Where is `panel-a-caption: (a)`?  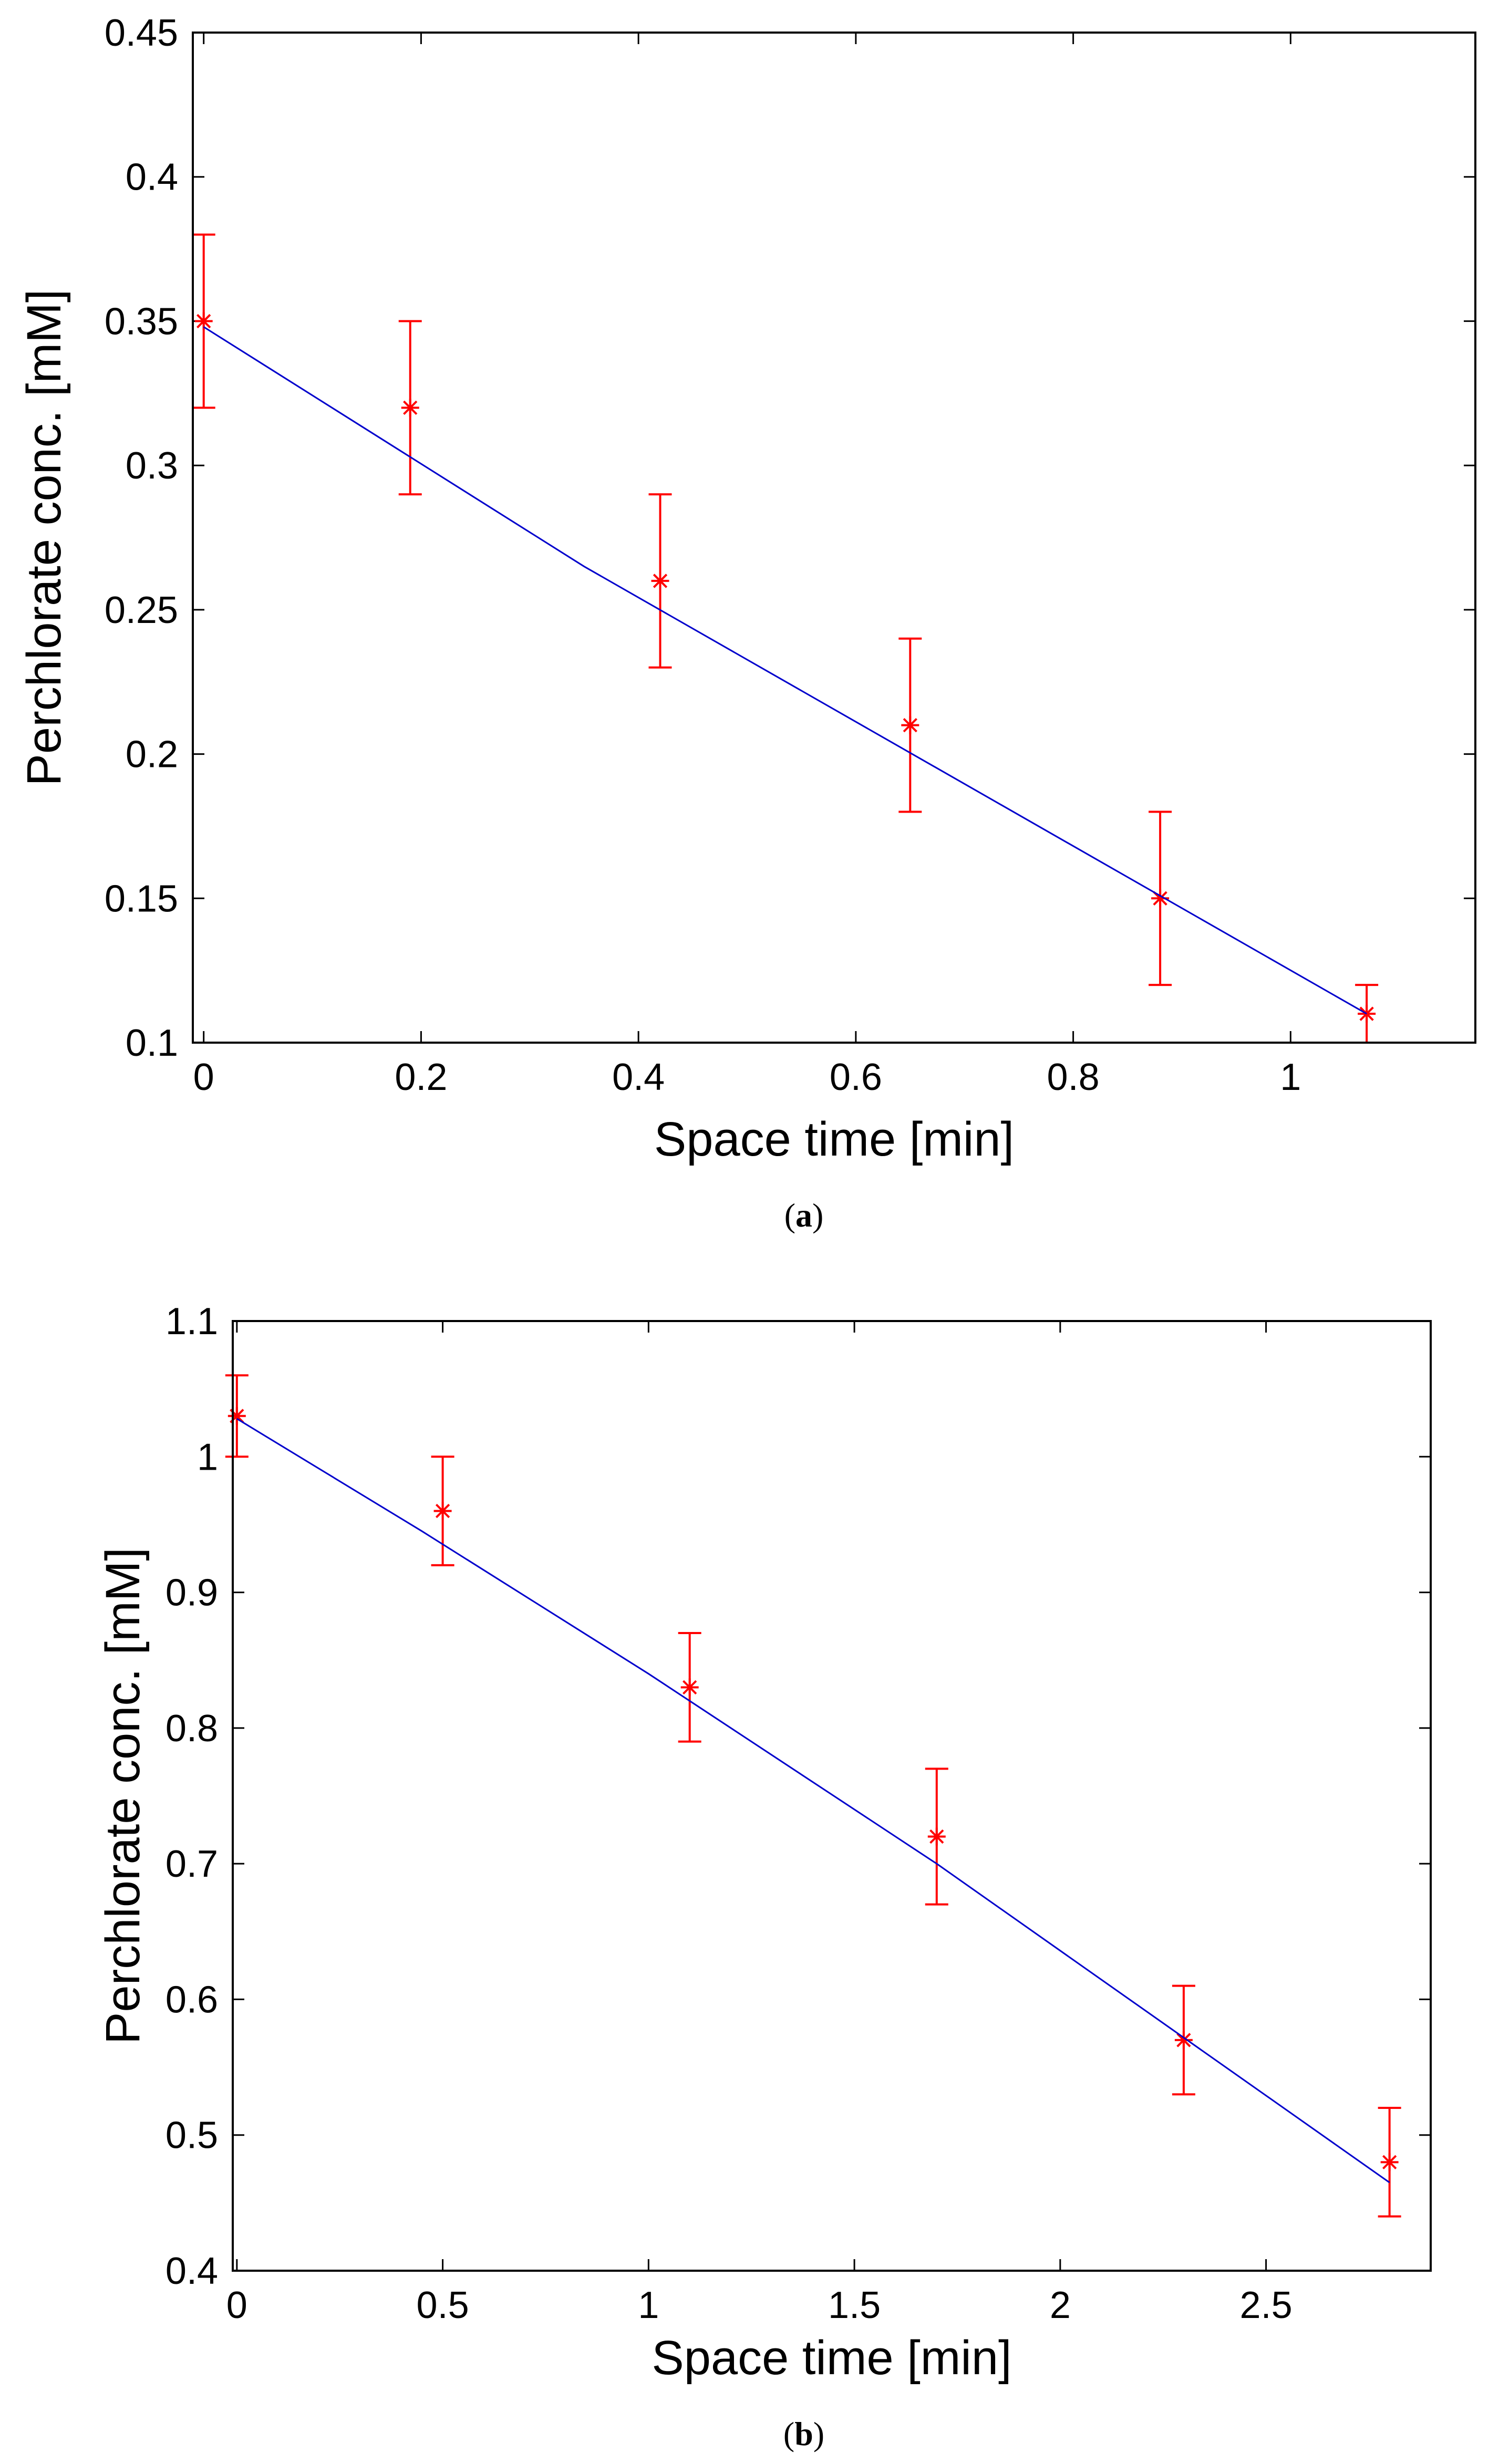 panel-a-caption: (a) is located at coordinates (804, 1216).